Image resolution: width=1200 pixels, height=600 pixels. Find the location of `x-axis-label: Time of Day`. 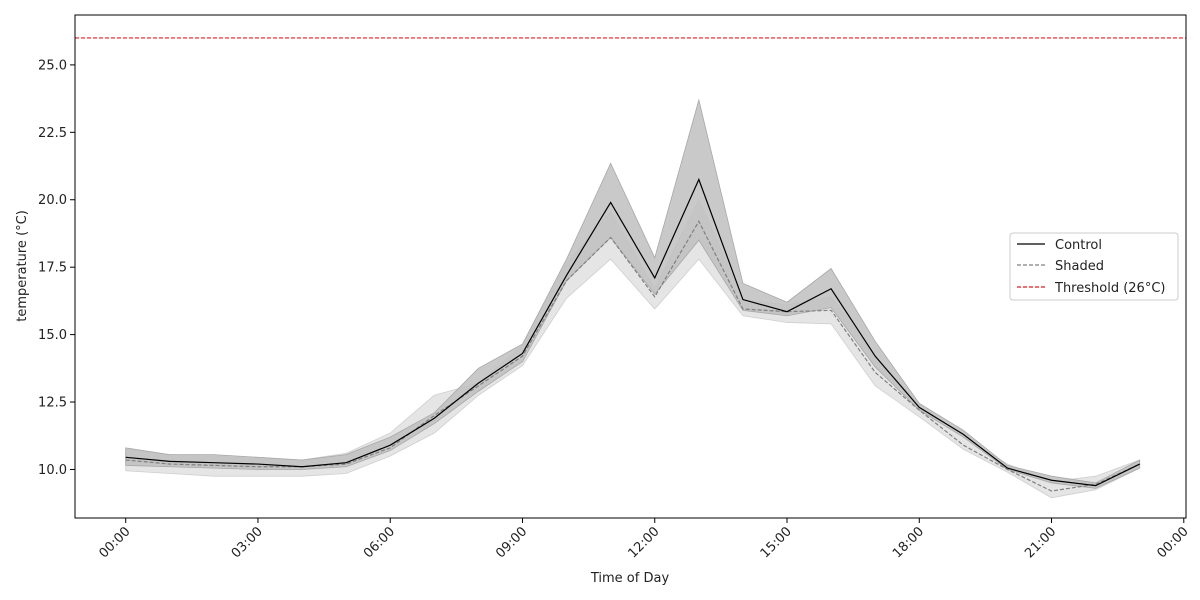

x-axis-label: Time of Day is located at coordinates (630, 578).